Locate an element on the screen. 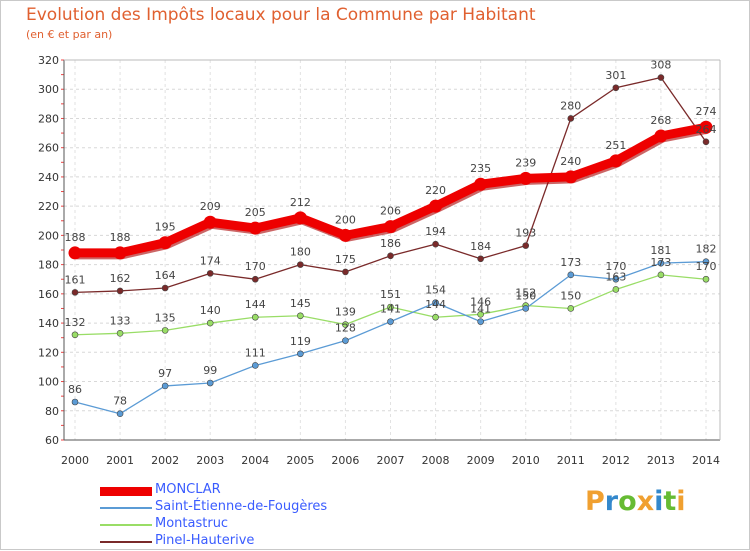  data-label: 200 is located at coordinates (345, 219).